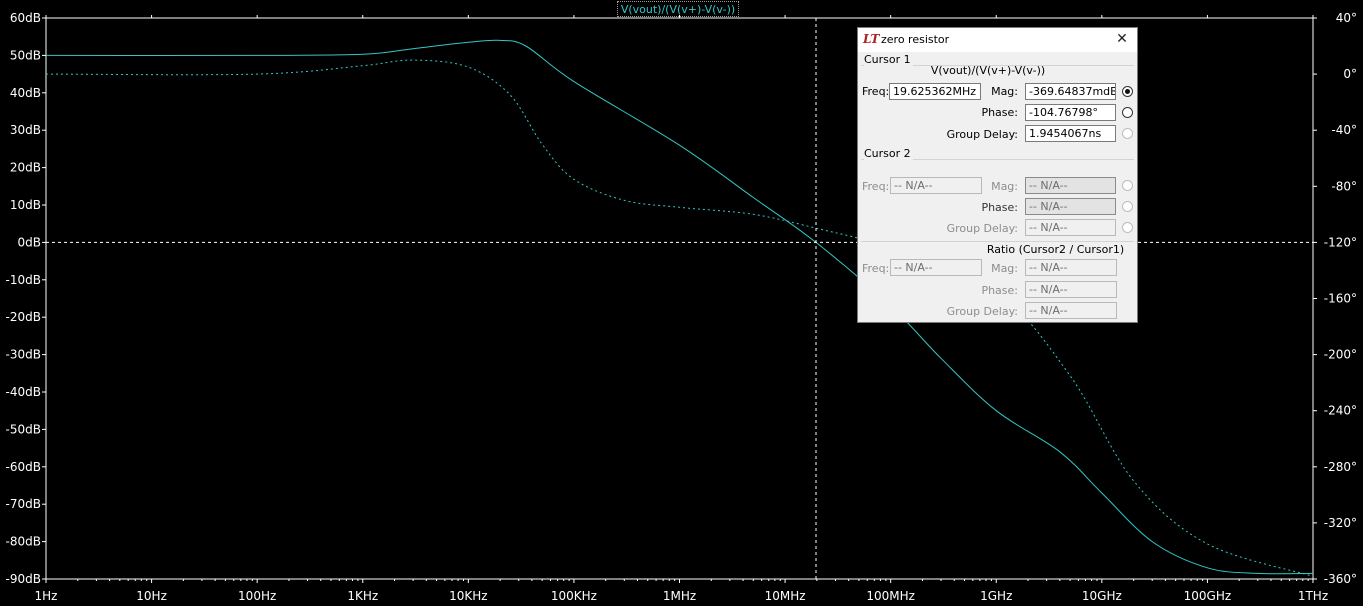 This screenshot has width=1363, height=606. I want to click on y-left-tick-label: 10dB, so click(25, 205).